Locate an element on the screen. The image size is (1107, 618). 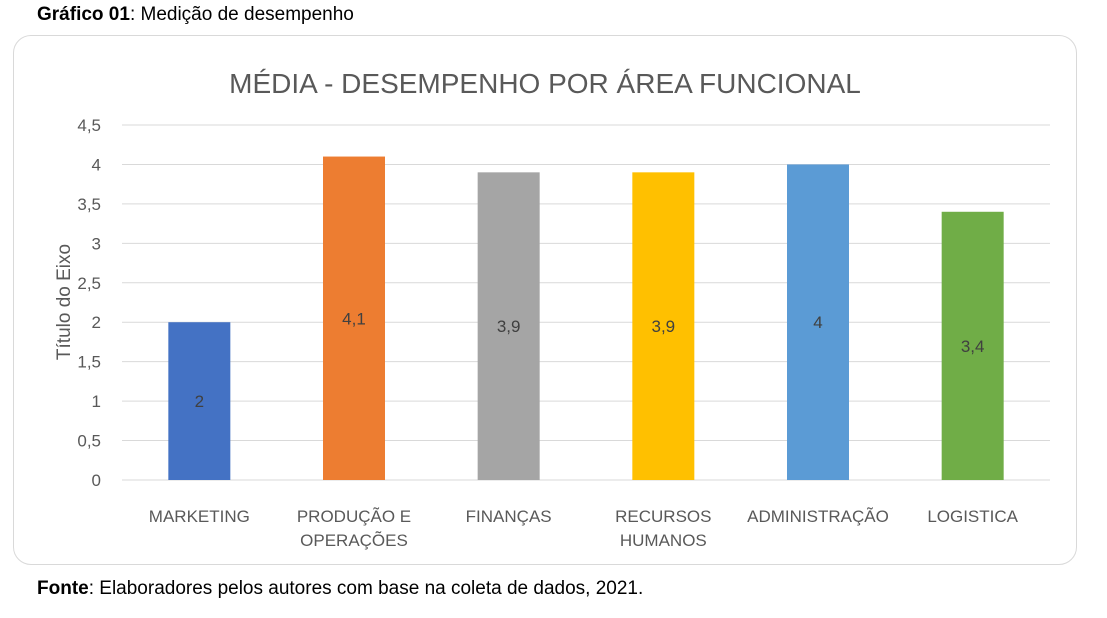
y-tick-label: 0,5 is located at coordinates (89, 441).